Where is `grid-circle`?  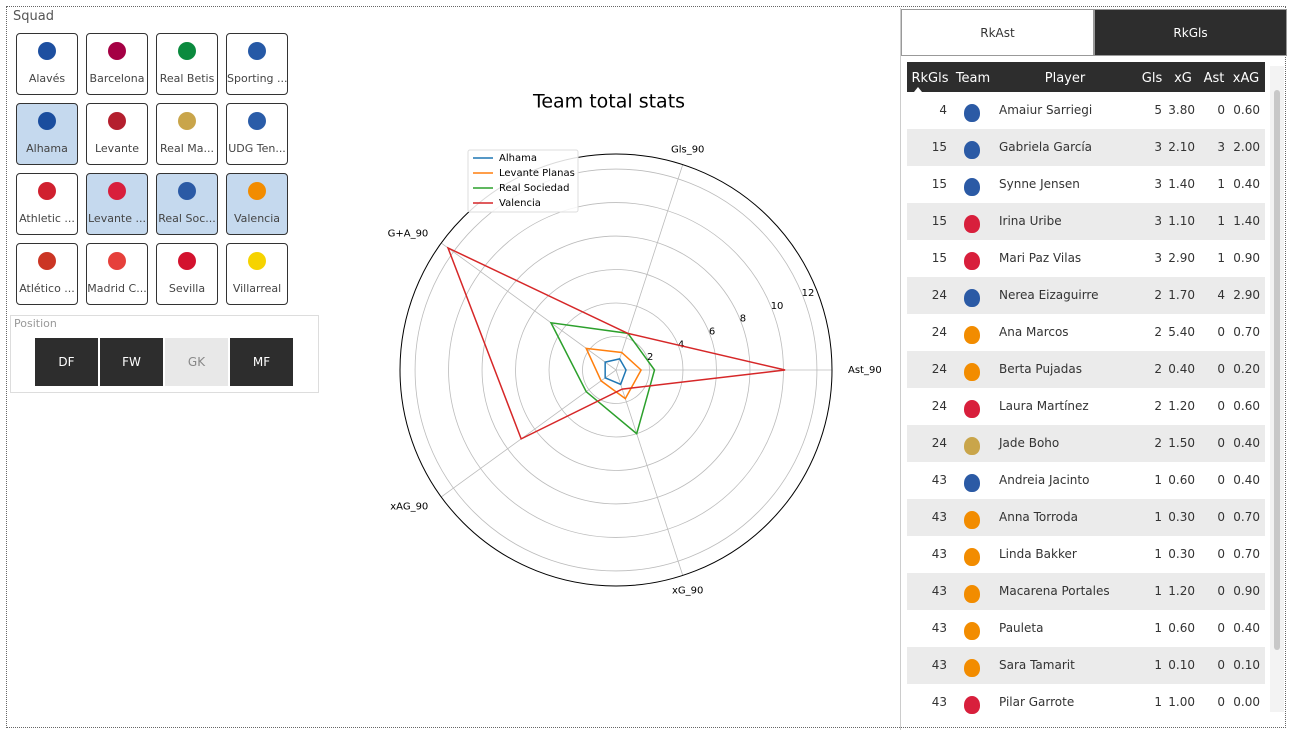 grid-circle is located at coordinates (616, 370).